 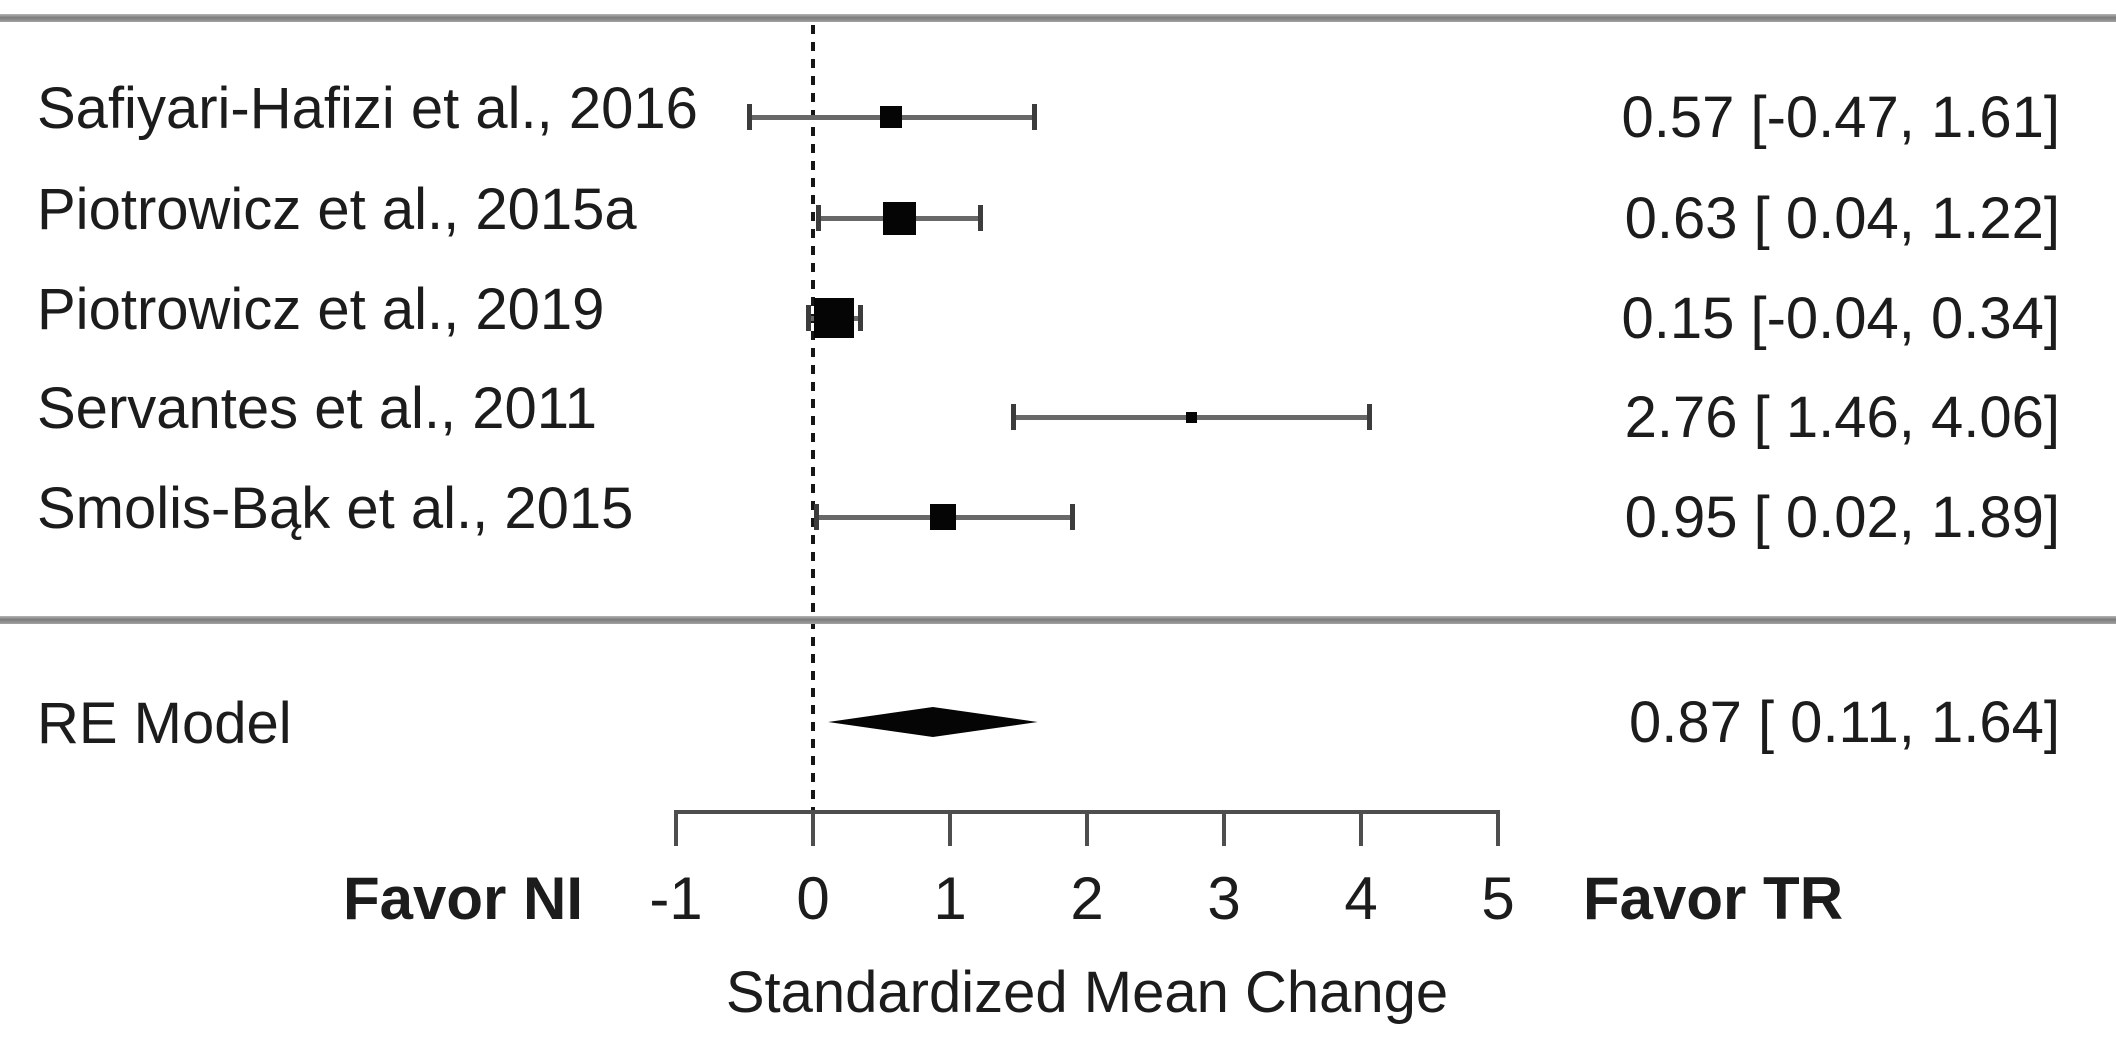 I want to click on x-axis-tick-label: 5, so click(x=1498, y=898).